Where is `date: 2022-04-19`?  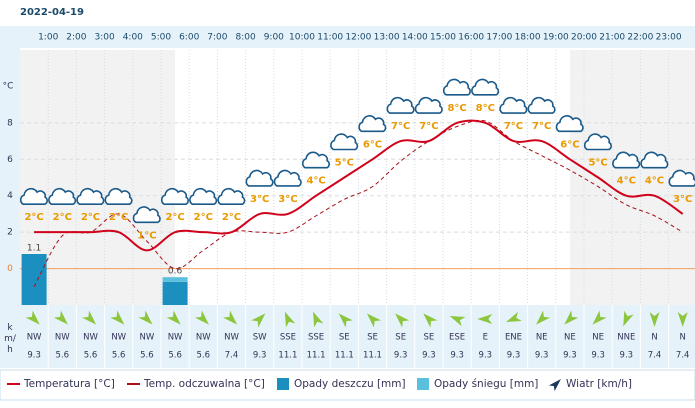
date: 2022-04-19 is located at coordinates (52, 12).